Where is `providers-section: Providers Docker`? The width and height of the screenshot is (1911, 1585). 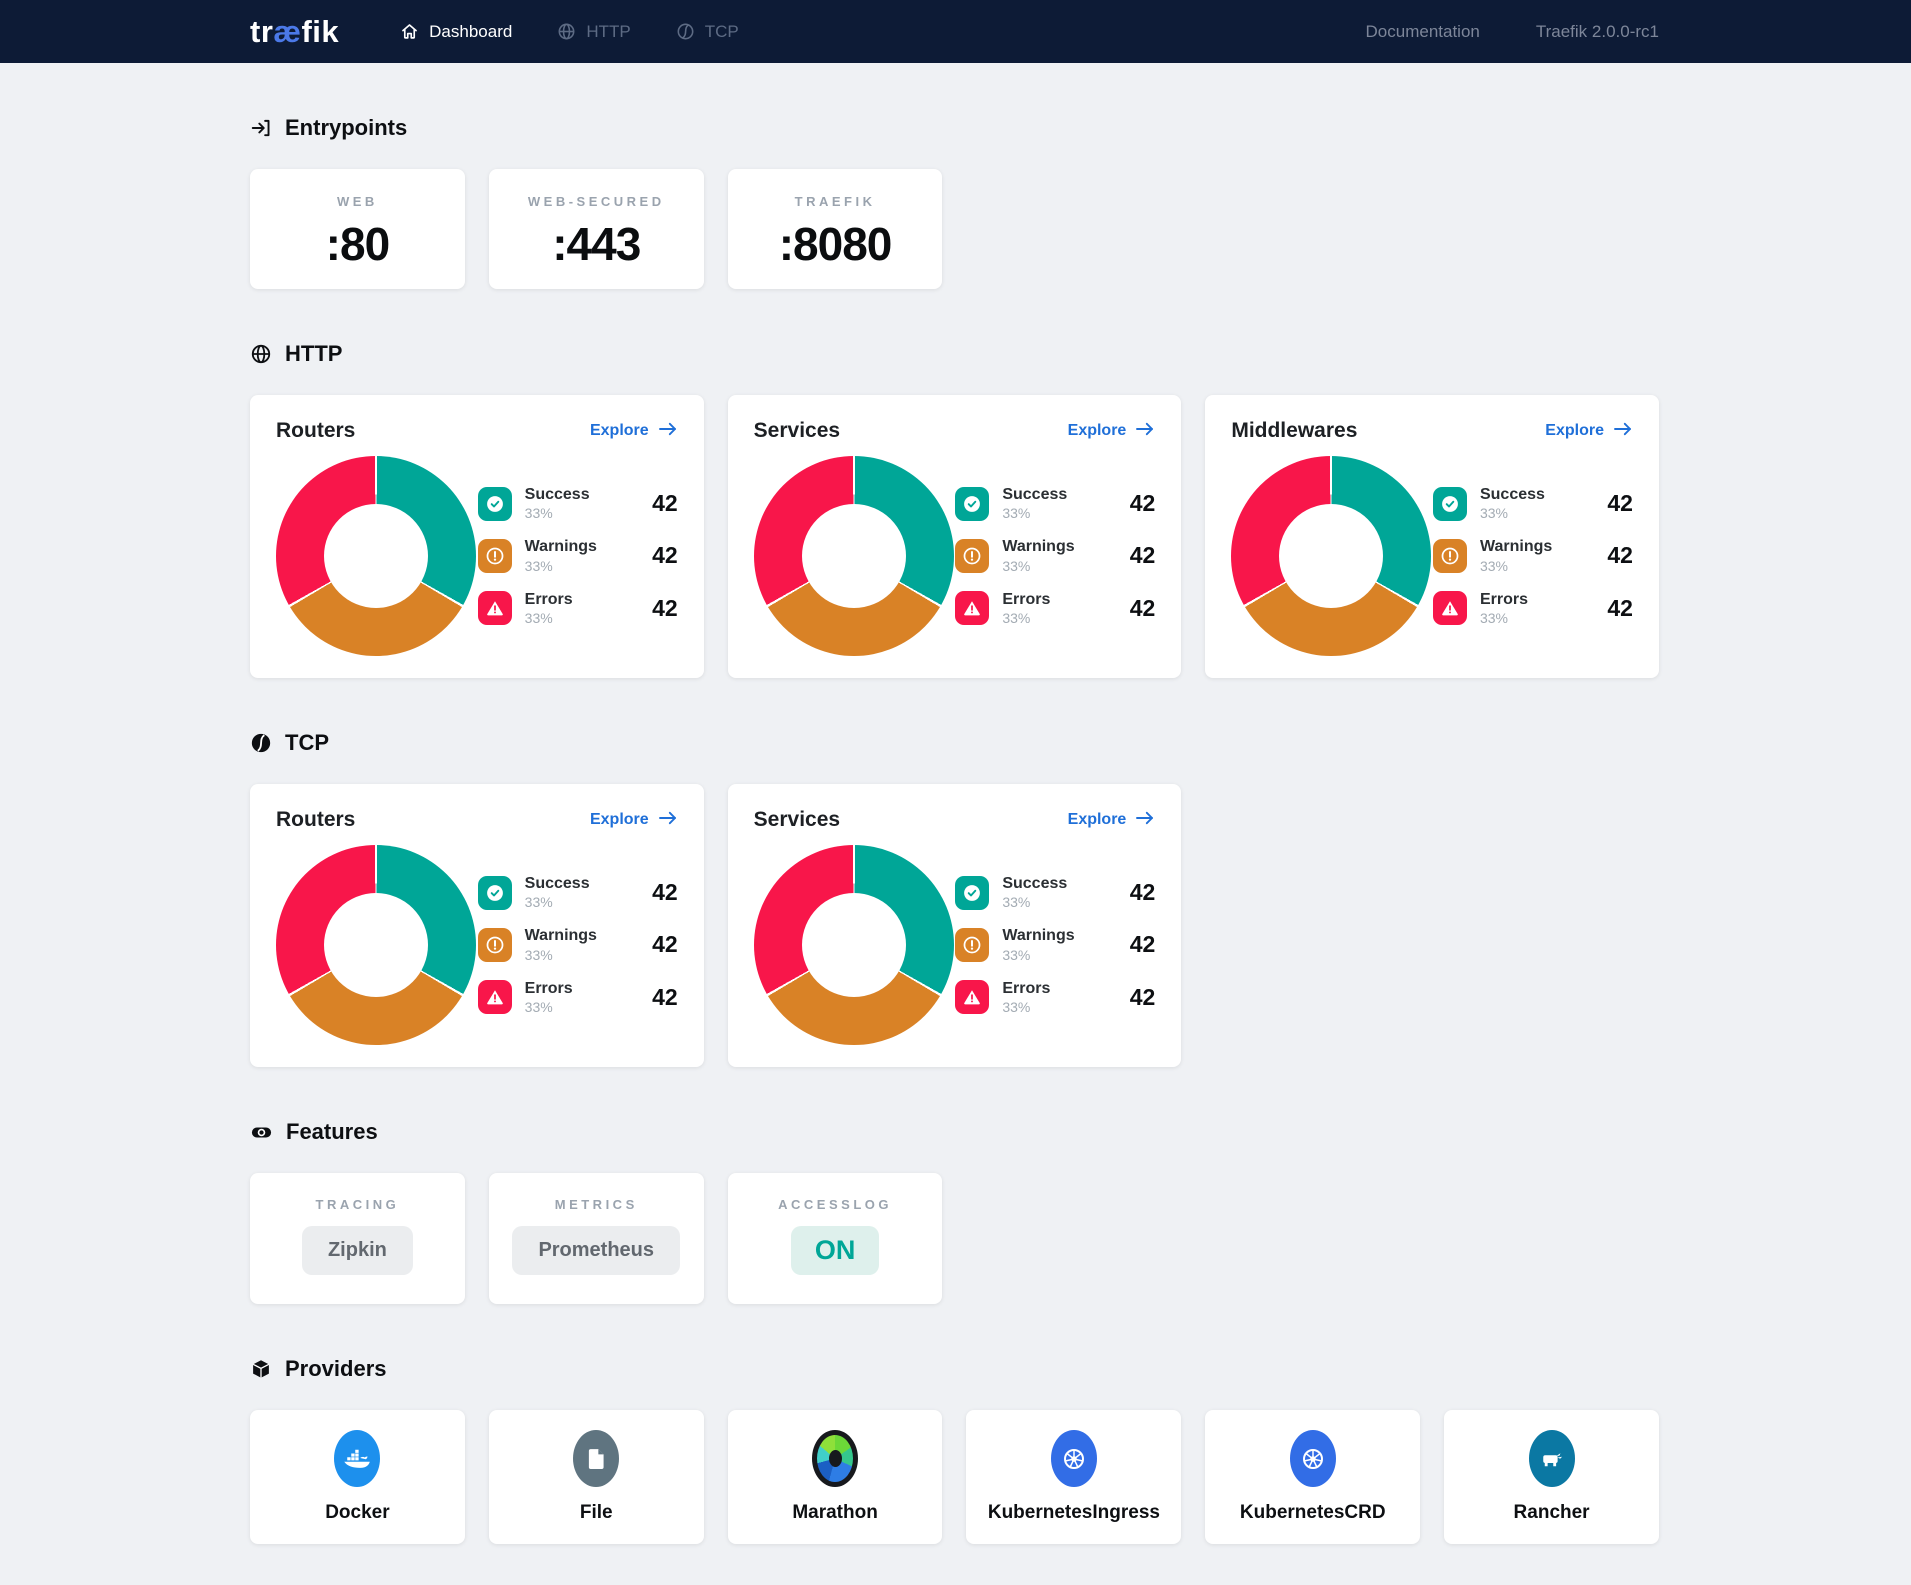
providers-section: Providers Docker is located at coordinates (954, 1450).